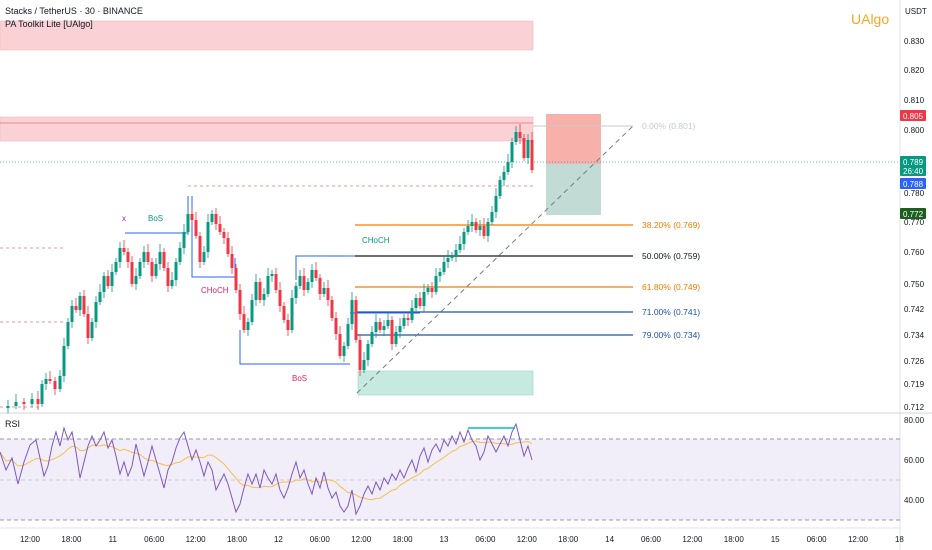 The height and width of the screenshot is (550, 932). Describe the element at coordinates (155, 218) in the screenshot. I see `structure-label-bos-1: BoS` at that location.